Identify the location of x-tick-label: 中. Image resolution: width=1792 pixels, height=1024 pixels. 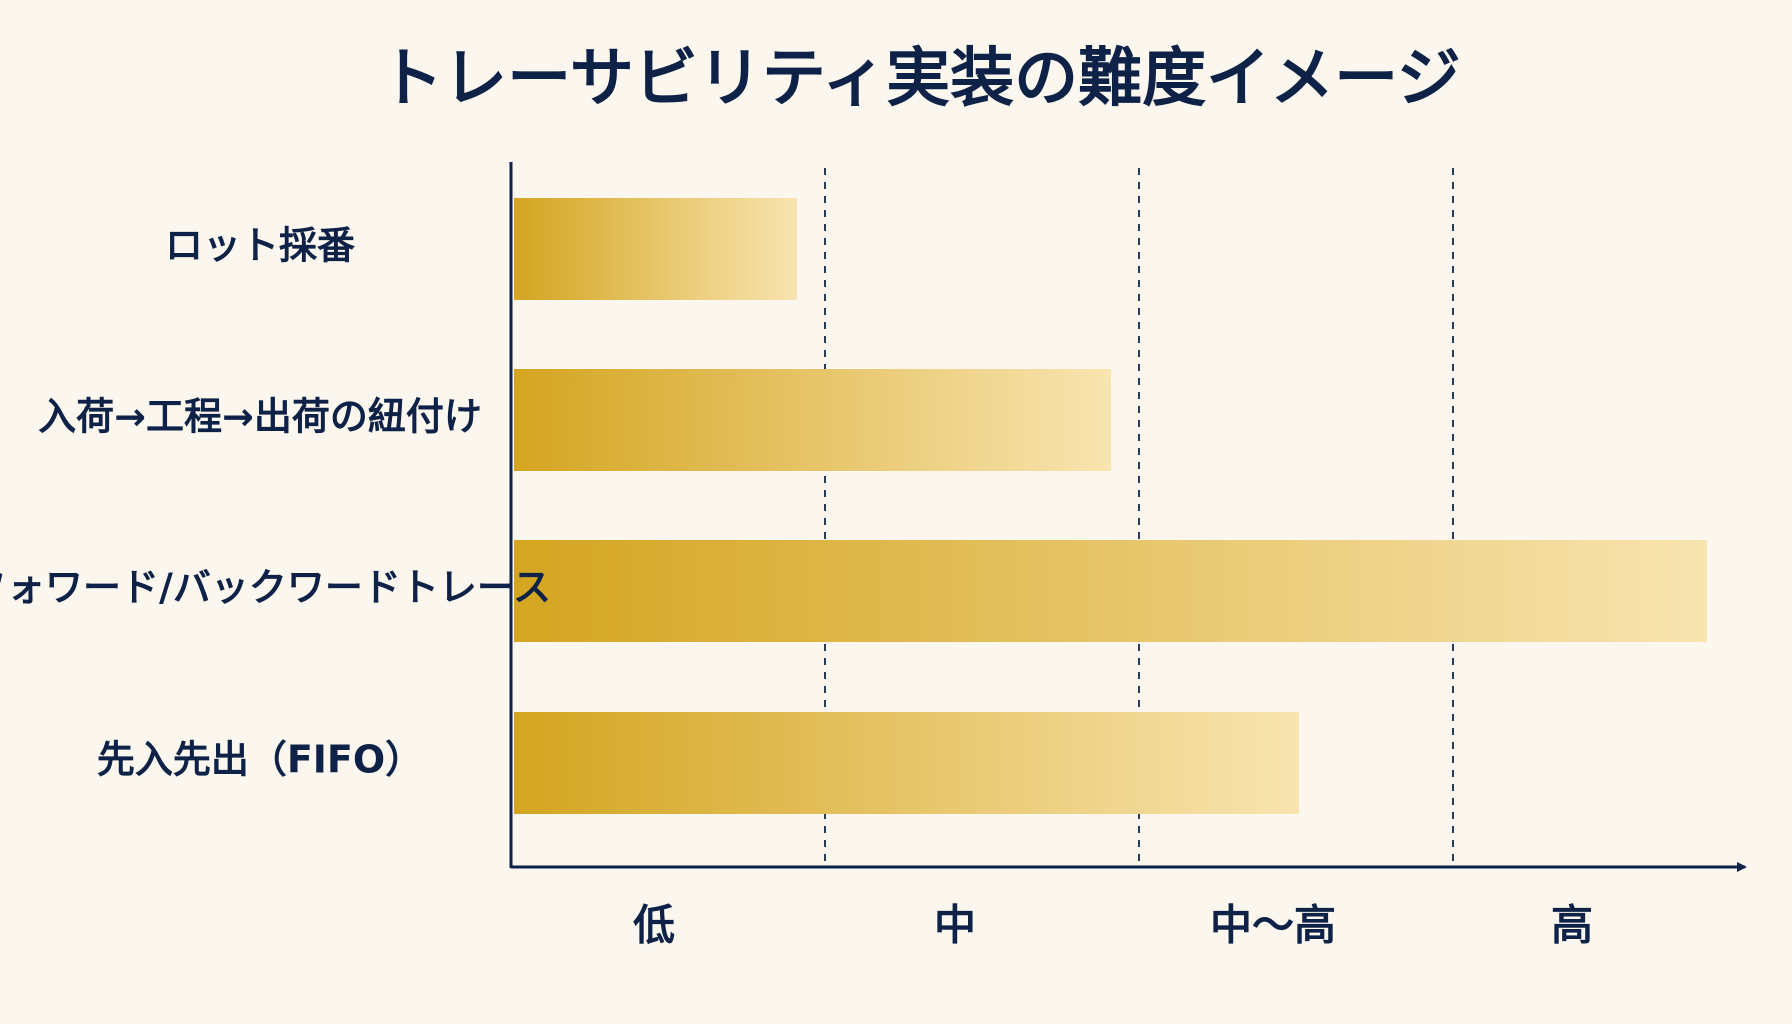
(955, 925).